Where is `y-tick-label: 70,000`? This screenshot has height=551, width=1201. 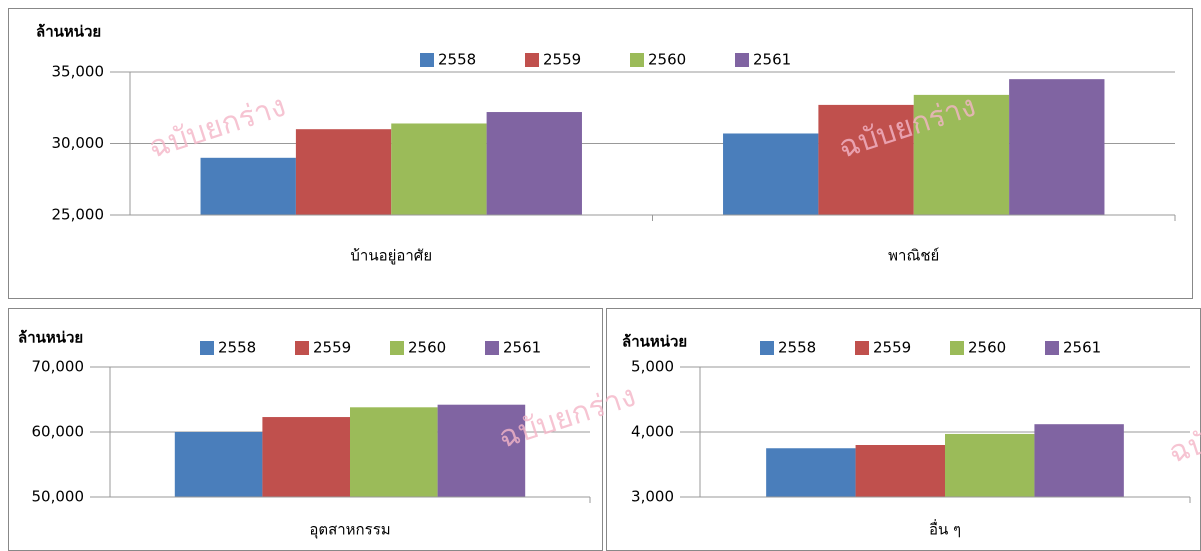
y-tick-label: 70,000 is located at coordinates (58, 367).